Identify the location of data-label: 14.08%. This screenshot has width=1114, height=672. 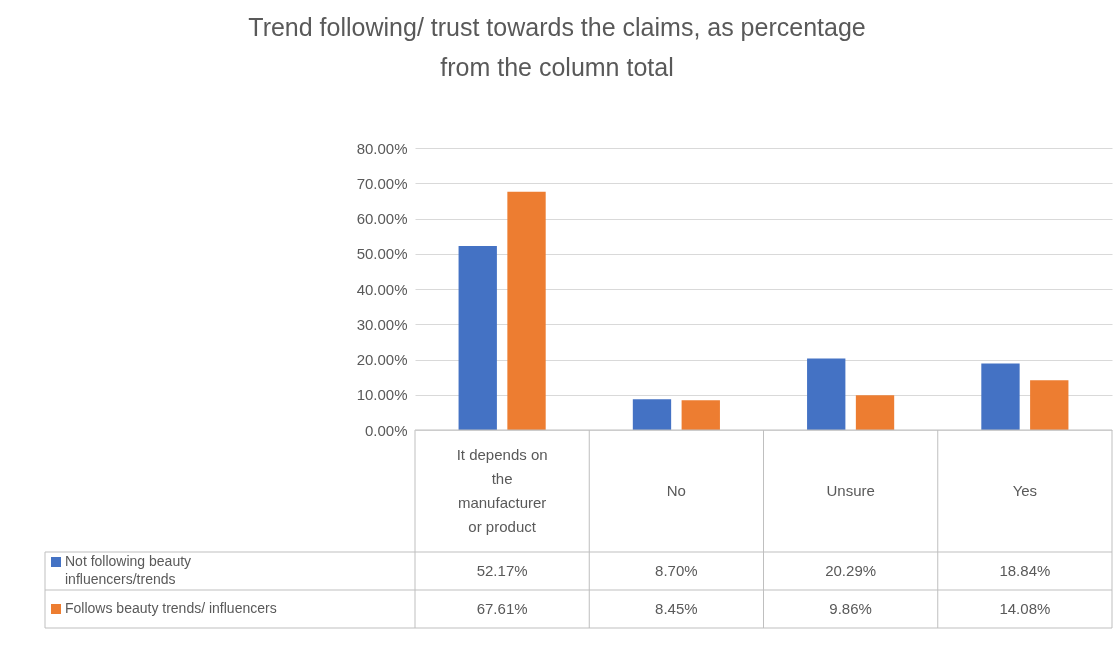
(1025, 608).